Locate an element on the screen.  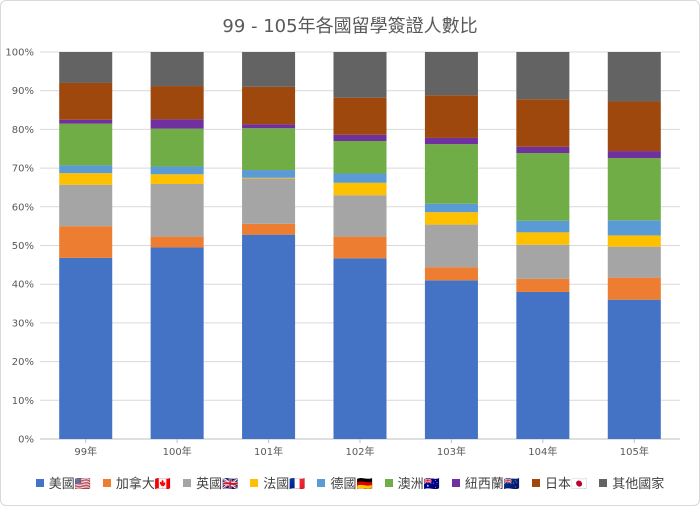
legend-item: 澳洲🇦🇺 is located at coordinates (412, 482).